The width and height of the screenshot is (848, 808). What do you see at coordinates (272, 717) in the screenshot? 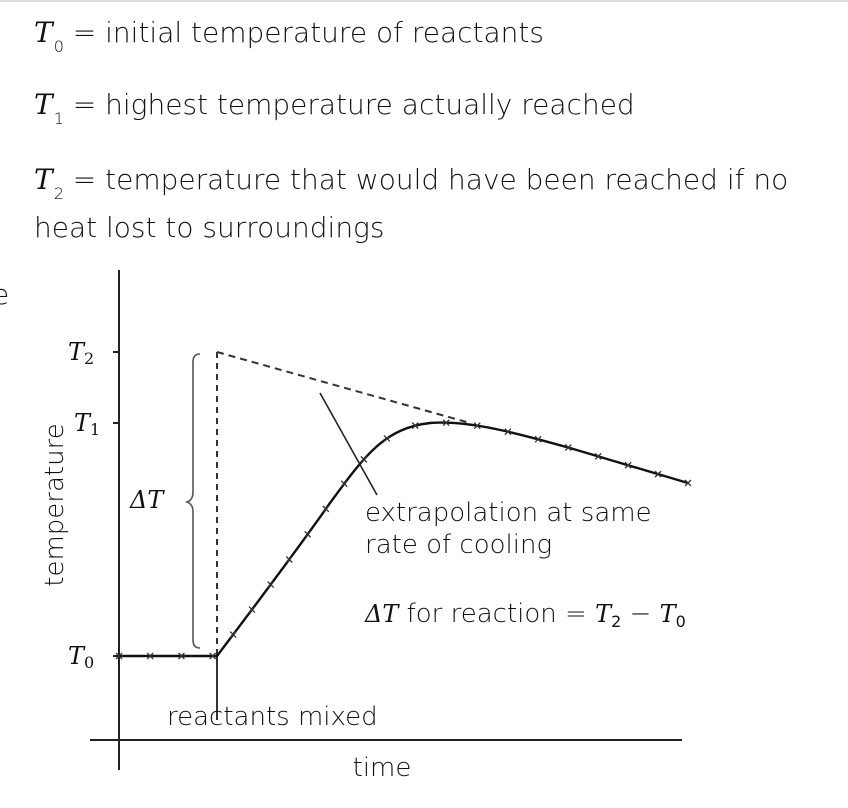
I see `reactants-mixed-label: reactants mixed` at bounding box center [272, 717].